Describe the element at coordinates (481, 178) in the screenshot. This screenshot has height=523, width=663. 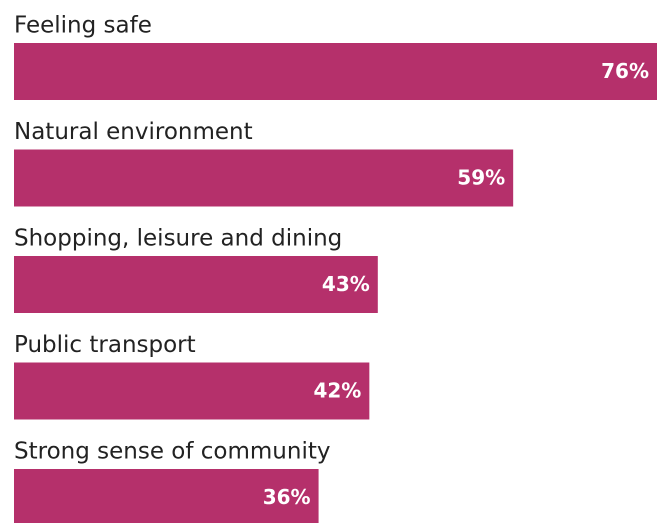
I see `value-label: 59%` at that location.